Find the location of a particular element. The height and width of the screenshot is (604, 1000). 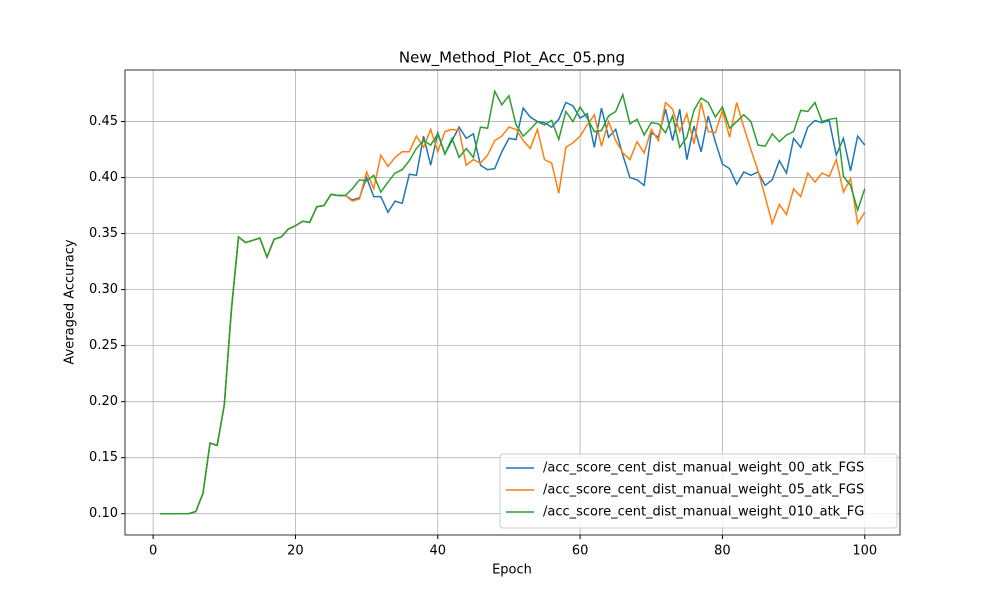

x-tick-label: 0 is located at coordinates (153, 551).